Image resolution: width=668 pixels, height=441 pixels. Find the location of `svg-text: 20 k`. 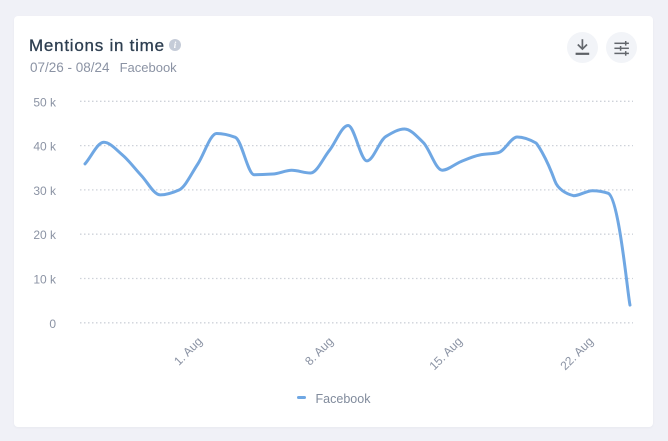

svg-text: 20 k is located at coordinates (45, 235).